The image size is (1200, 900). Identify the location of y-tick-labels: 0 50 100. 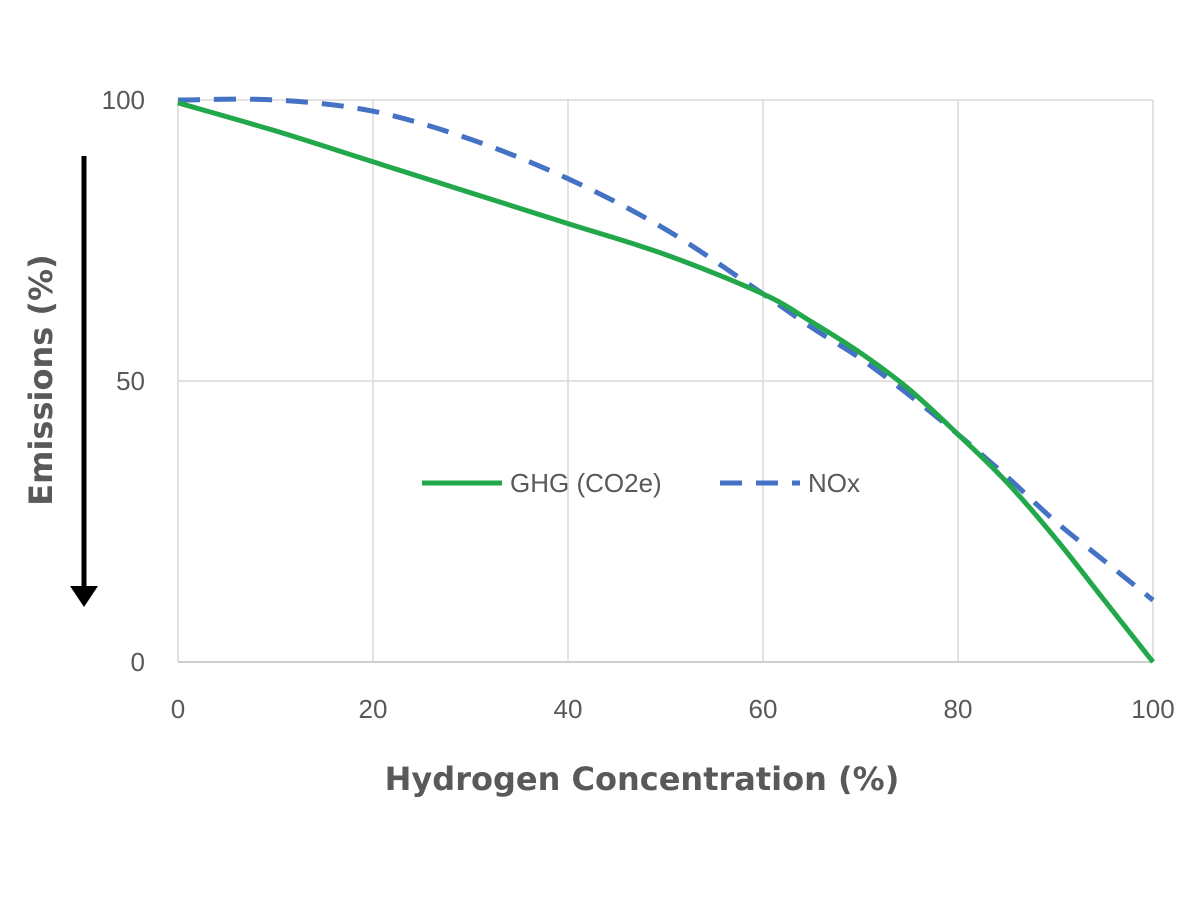
(123, 381).